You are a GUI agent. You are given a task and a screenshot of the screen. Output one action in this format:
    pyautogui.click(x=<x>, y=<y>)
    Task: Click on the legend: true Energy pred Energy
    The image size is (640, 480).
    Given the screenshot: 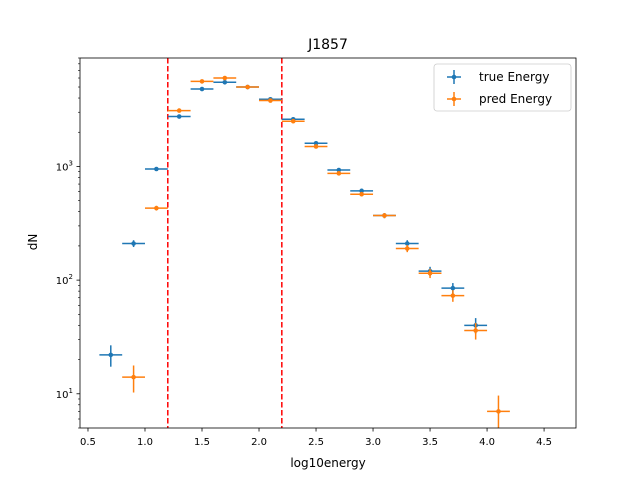 What is the action you would take?
    pyautogui.click(x=502, y=87)
    